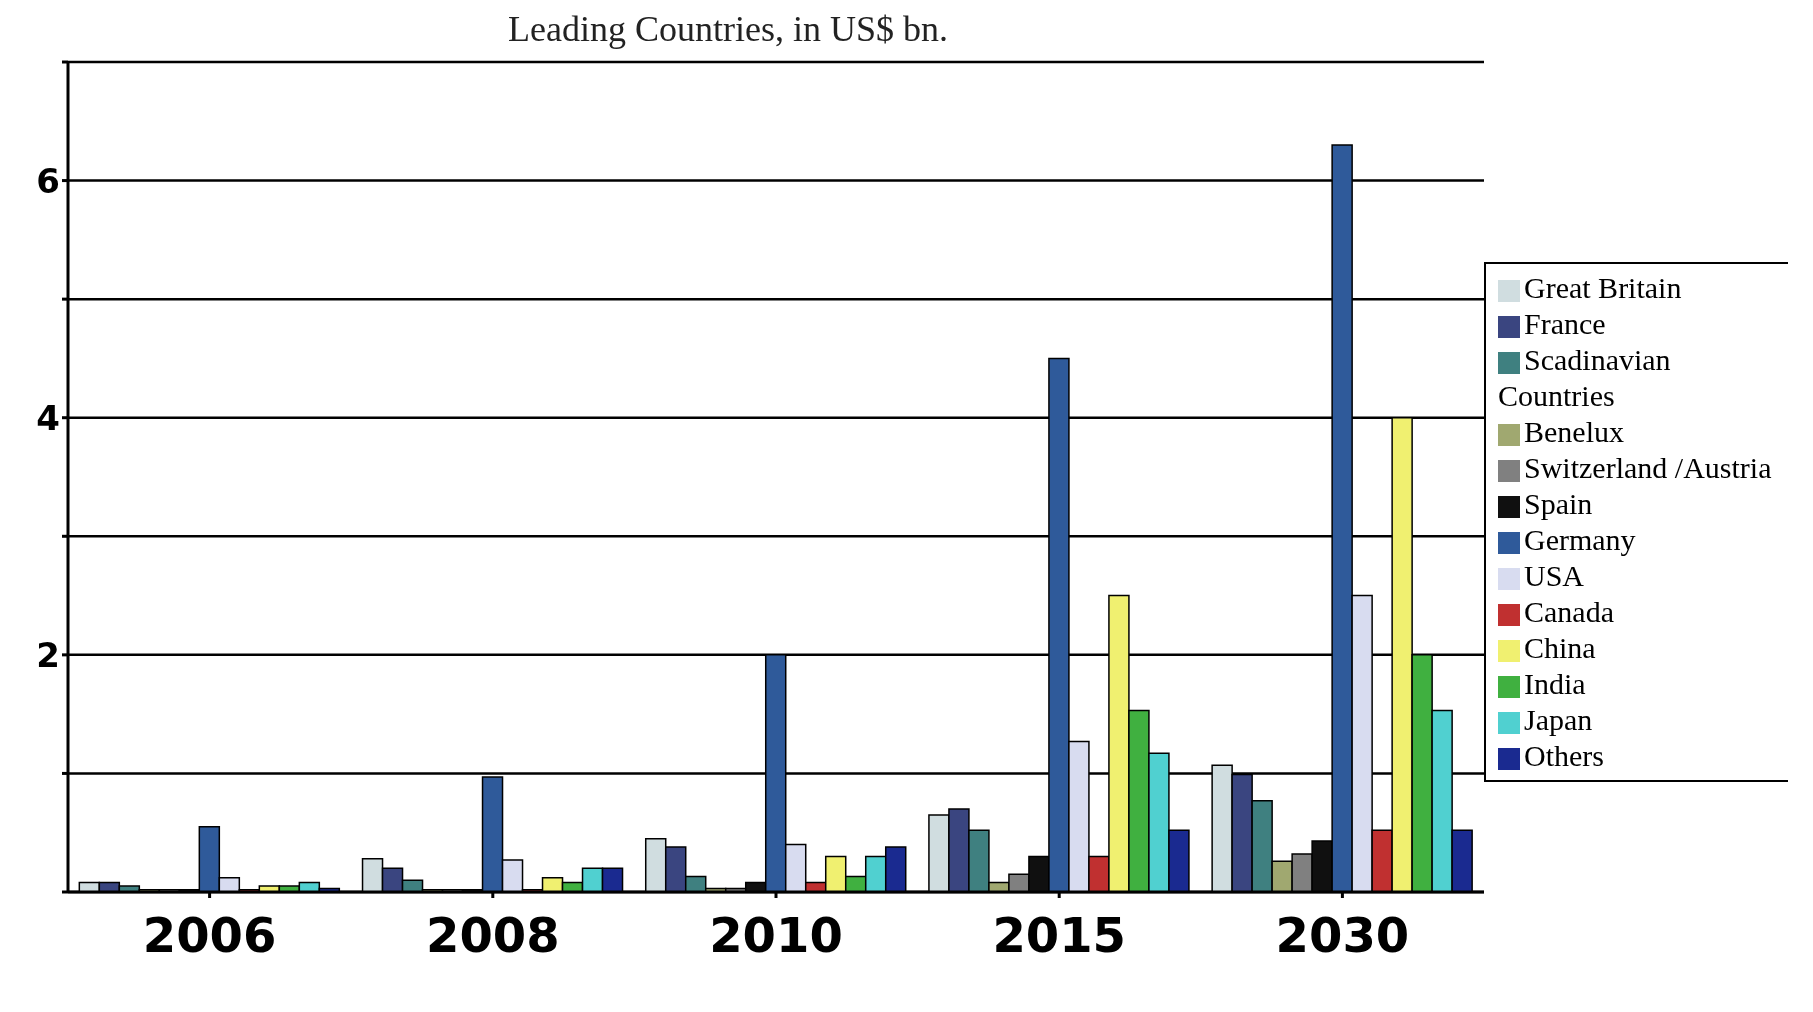 Image resolution: width=1813 pixels, height=1012 pixels. What do you see at coordinates (776, 935) in the screenshot?
I see `x-tick-label: 2010` at bounding box center [776, 935].